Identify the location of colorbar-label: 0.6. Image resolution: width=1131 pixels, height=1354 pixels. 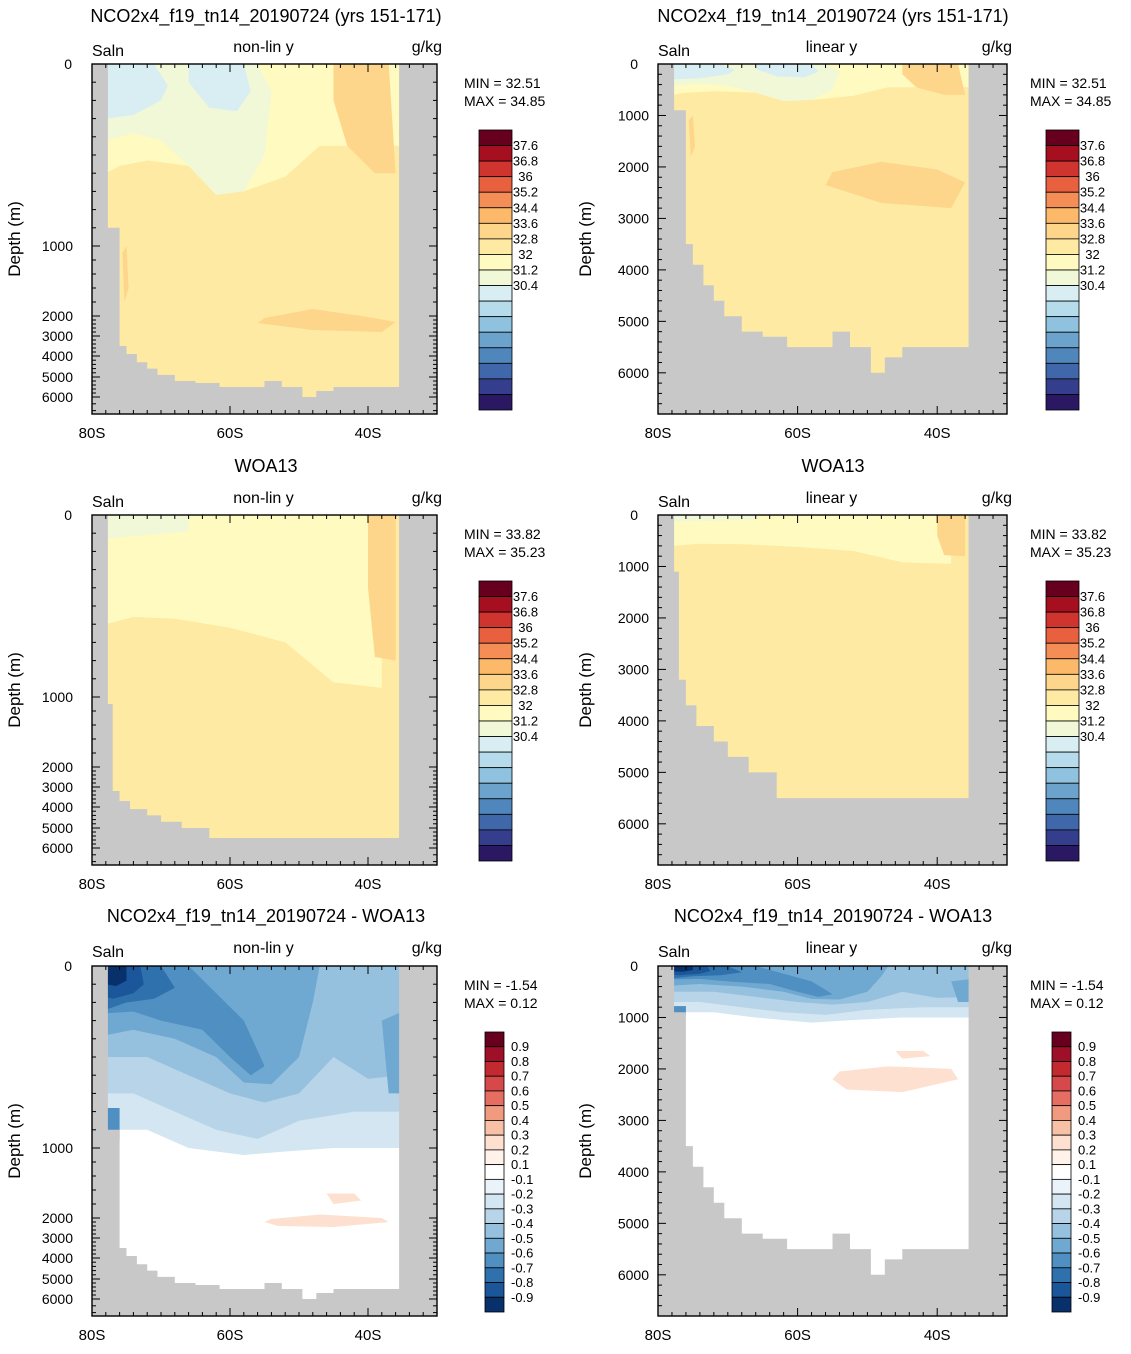
(1087, 1090).